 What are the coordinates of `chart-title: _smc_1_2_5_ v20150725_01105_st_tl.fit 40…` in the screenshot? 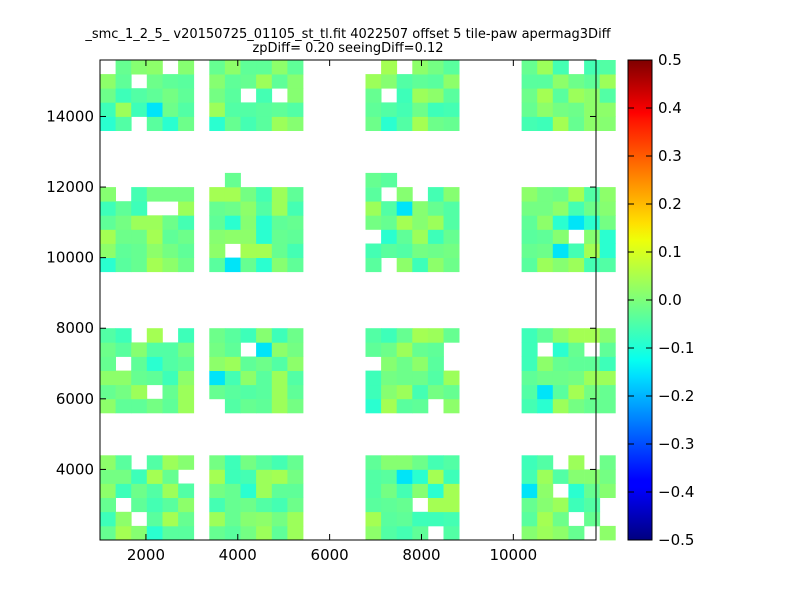 It's located at (347, 34).